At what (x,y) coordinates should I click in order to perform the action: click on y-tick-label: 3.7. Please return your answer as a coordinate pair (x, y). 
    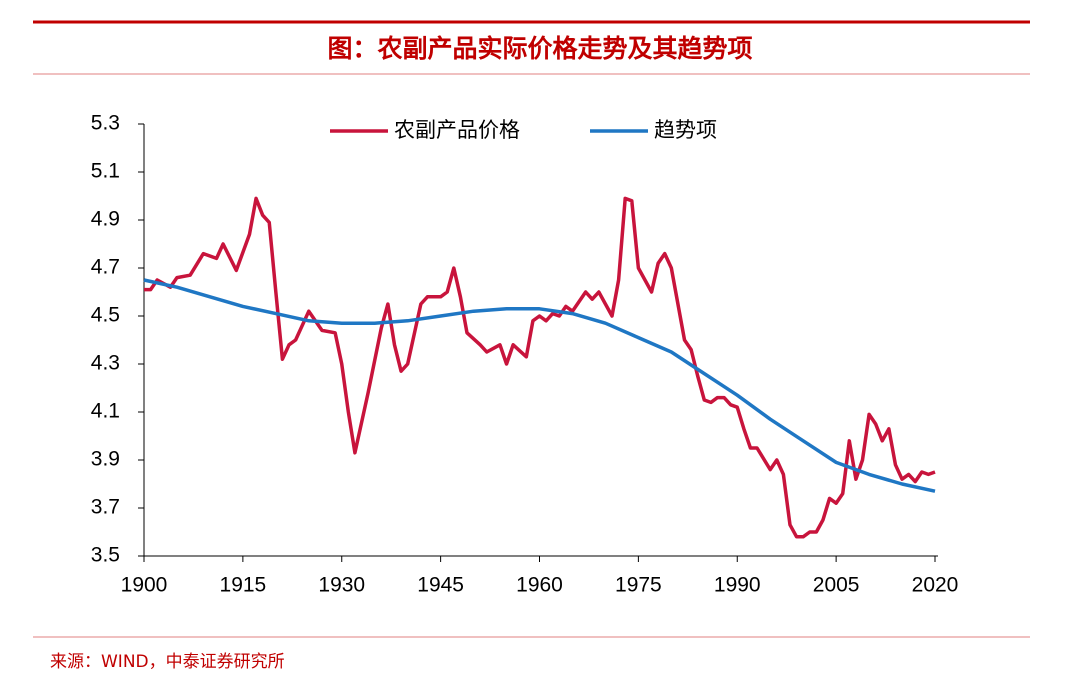
    Looking at the image, I should click on (105, 507).